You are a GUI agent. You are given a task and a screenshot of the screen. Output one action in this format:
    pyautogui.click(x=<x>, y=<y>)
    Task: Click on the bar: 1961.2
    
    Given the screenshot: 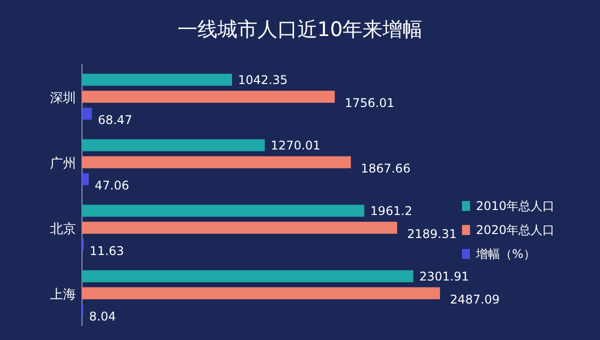 What is the action you would take?
    pyautogui.click(x=247, y=211)
    